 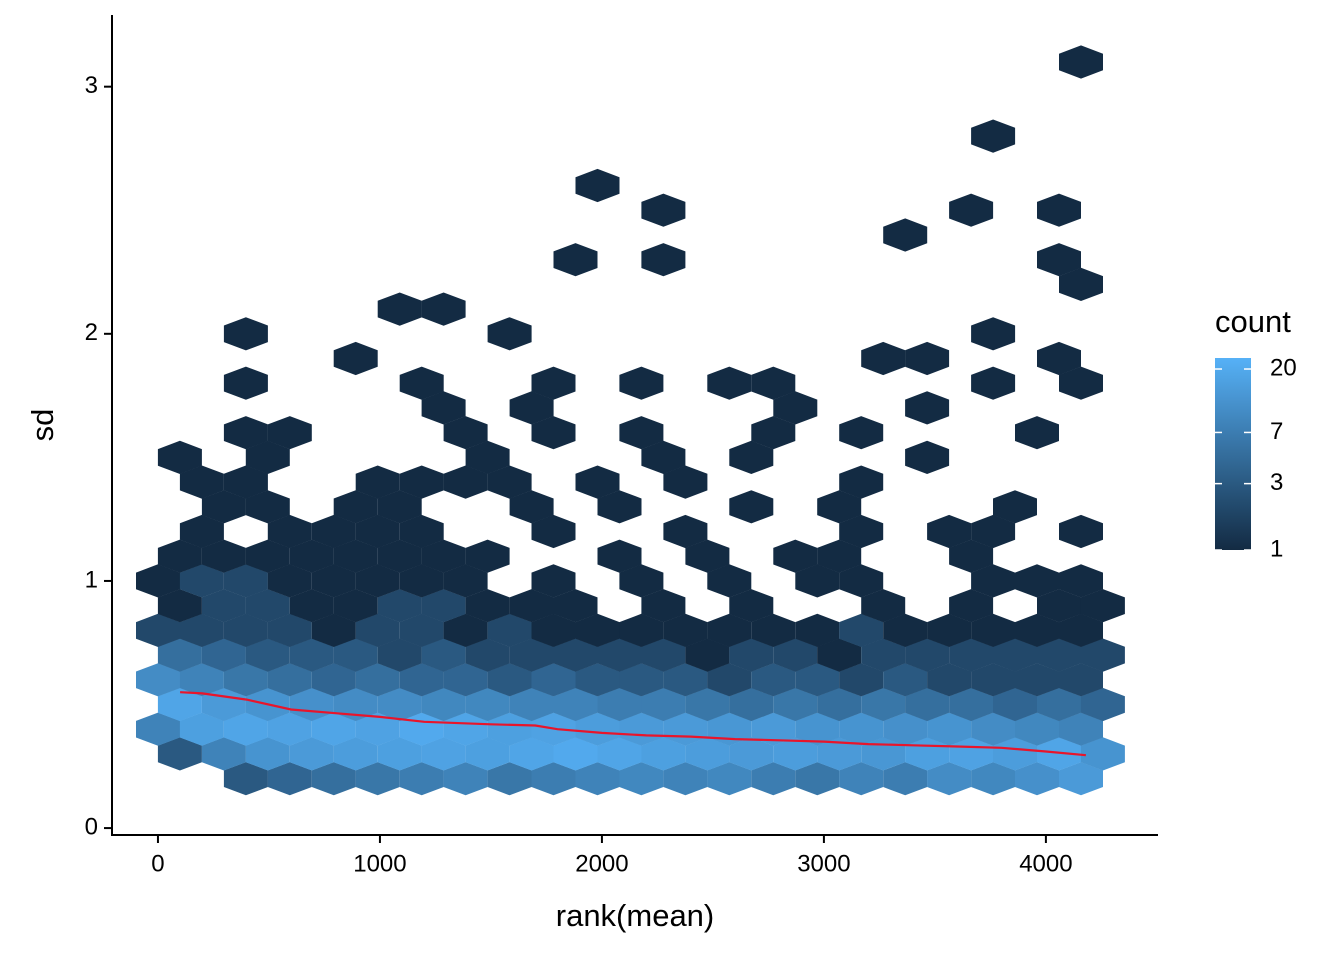 I want to click on y-tick-label: 3, so click(x=91, y=85).